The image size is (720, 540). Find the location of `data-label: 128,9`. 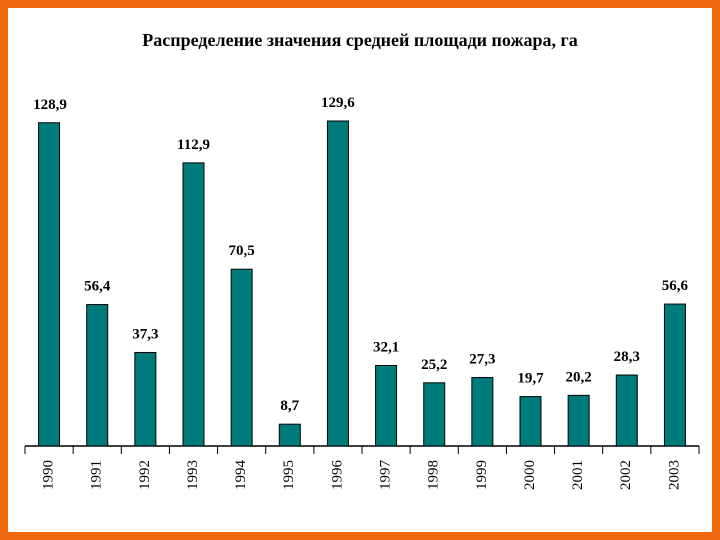

data-label: 128,9 is located at coordinates (50, 105).